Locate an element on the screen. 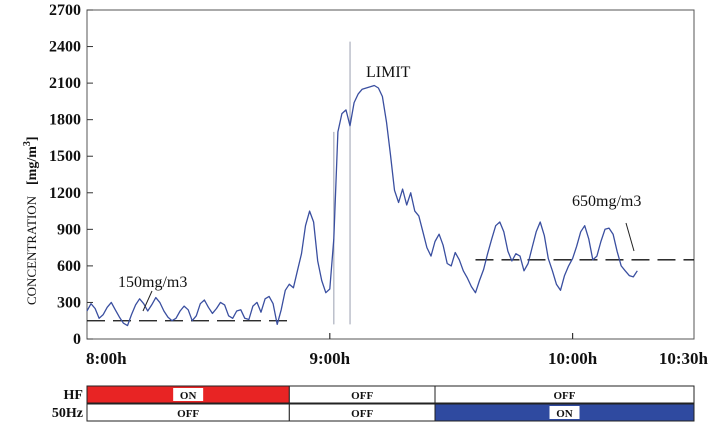  timeline-segment is located at coordinates (564, 394).